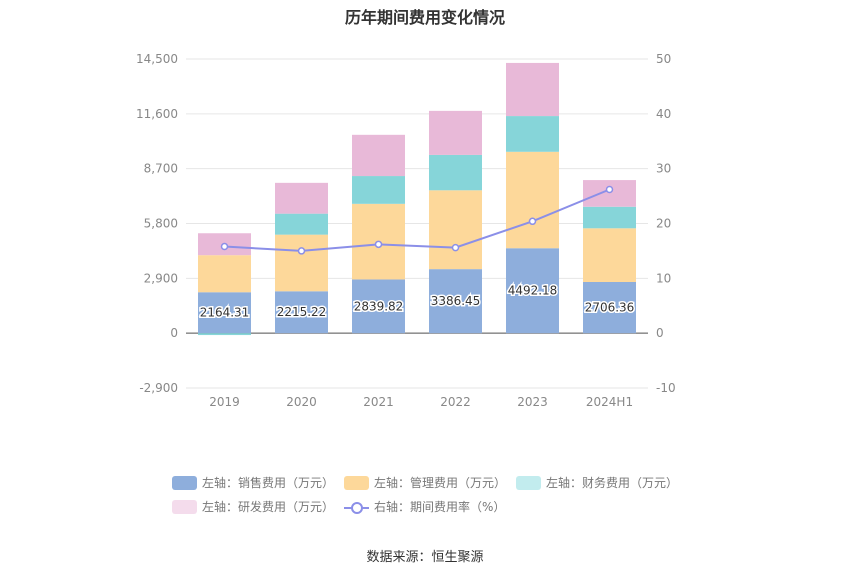  I want to click on y-left-tick-label: -2,900, so click(158, 388).